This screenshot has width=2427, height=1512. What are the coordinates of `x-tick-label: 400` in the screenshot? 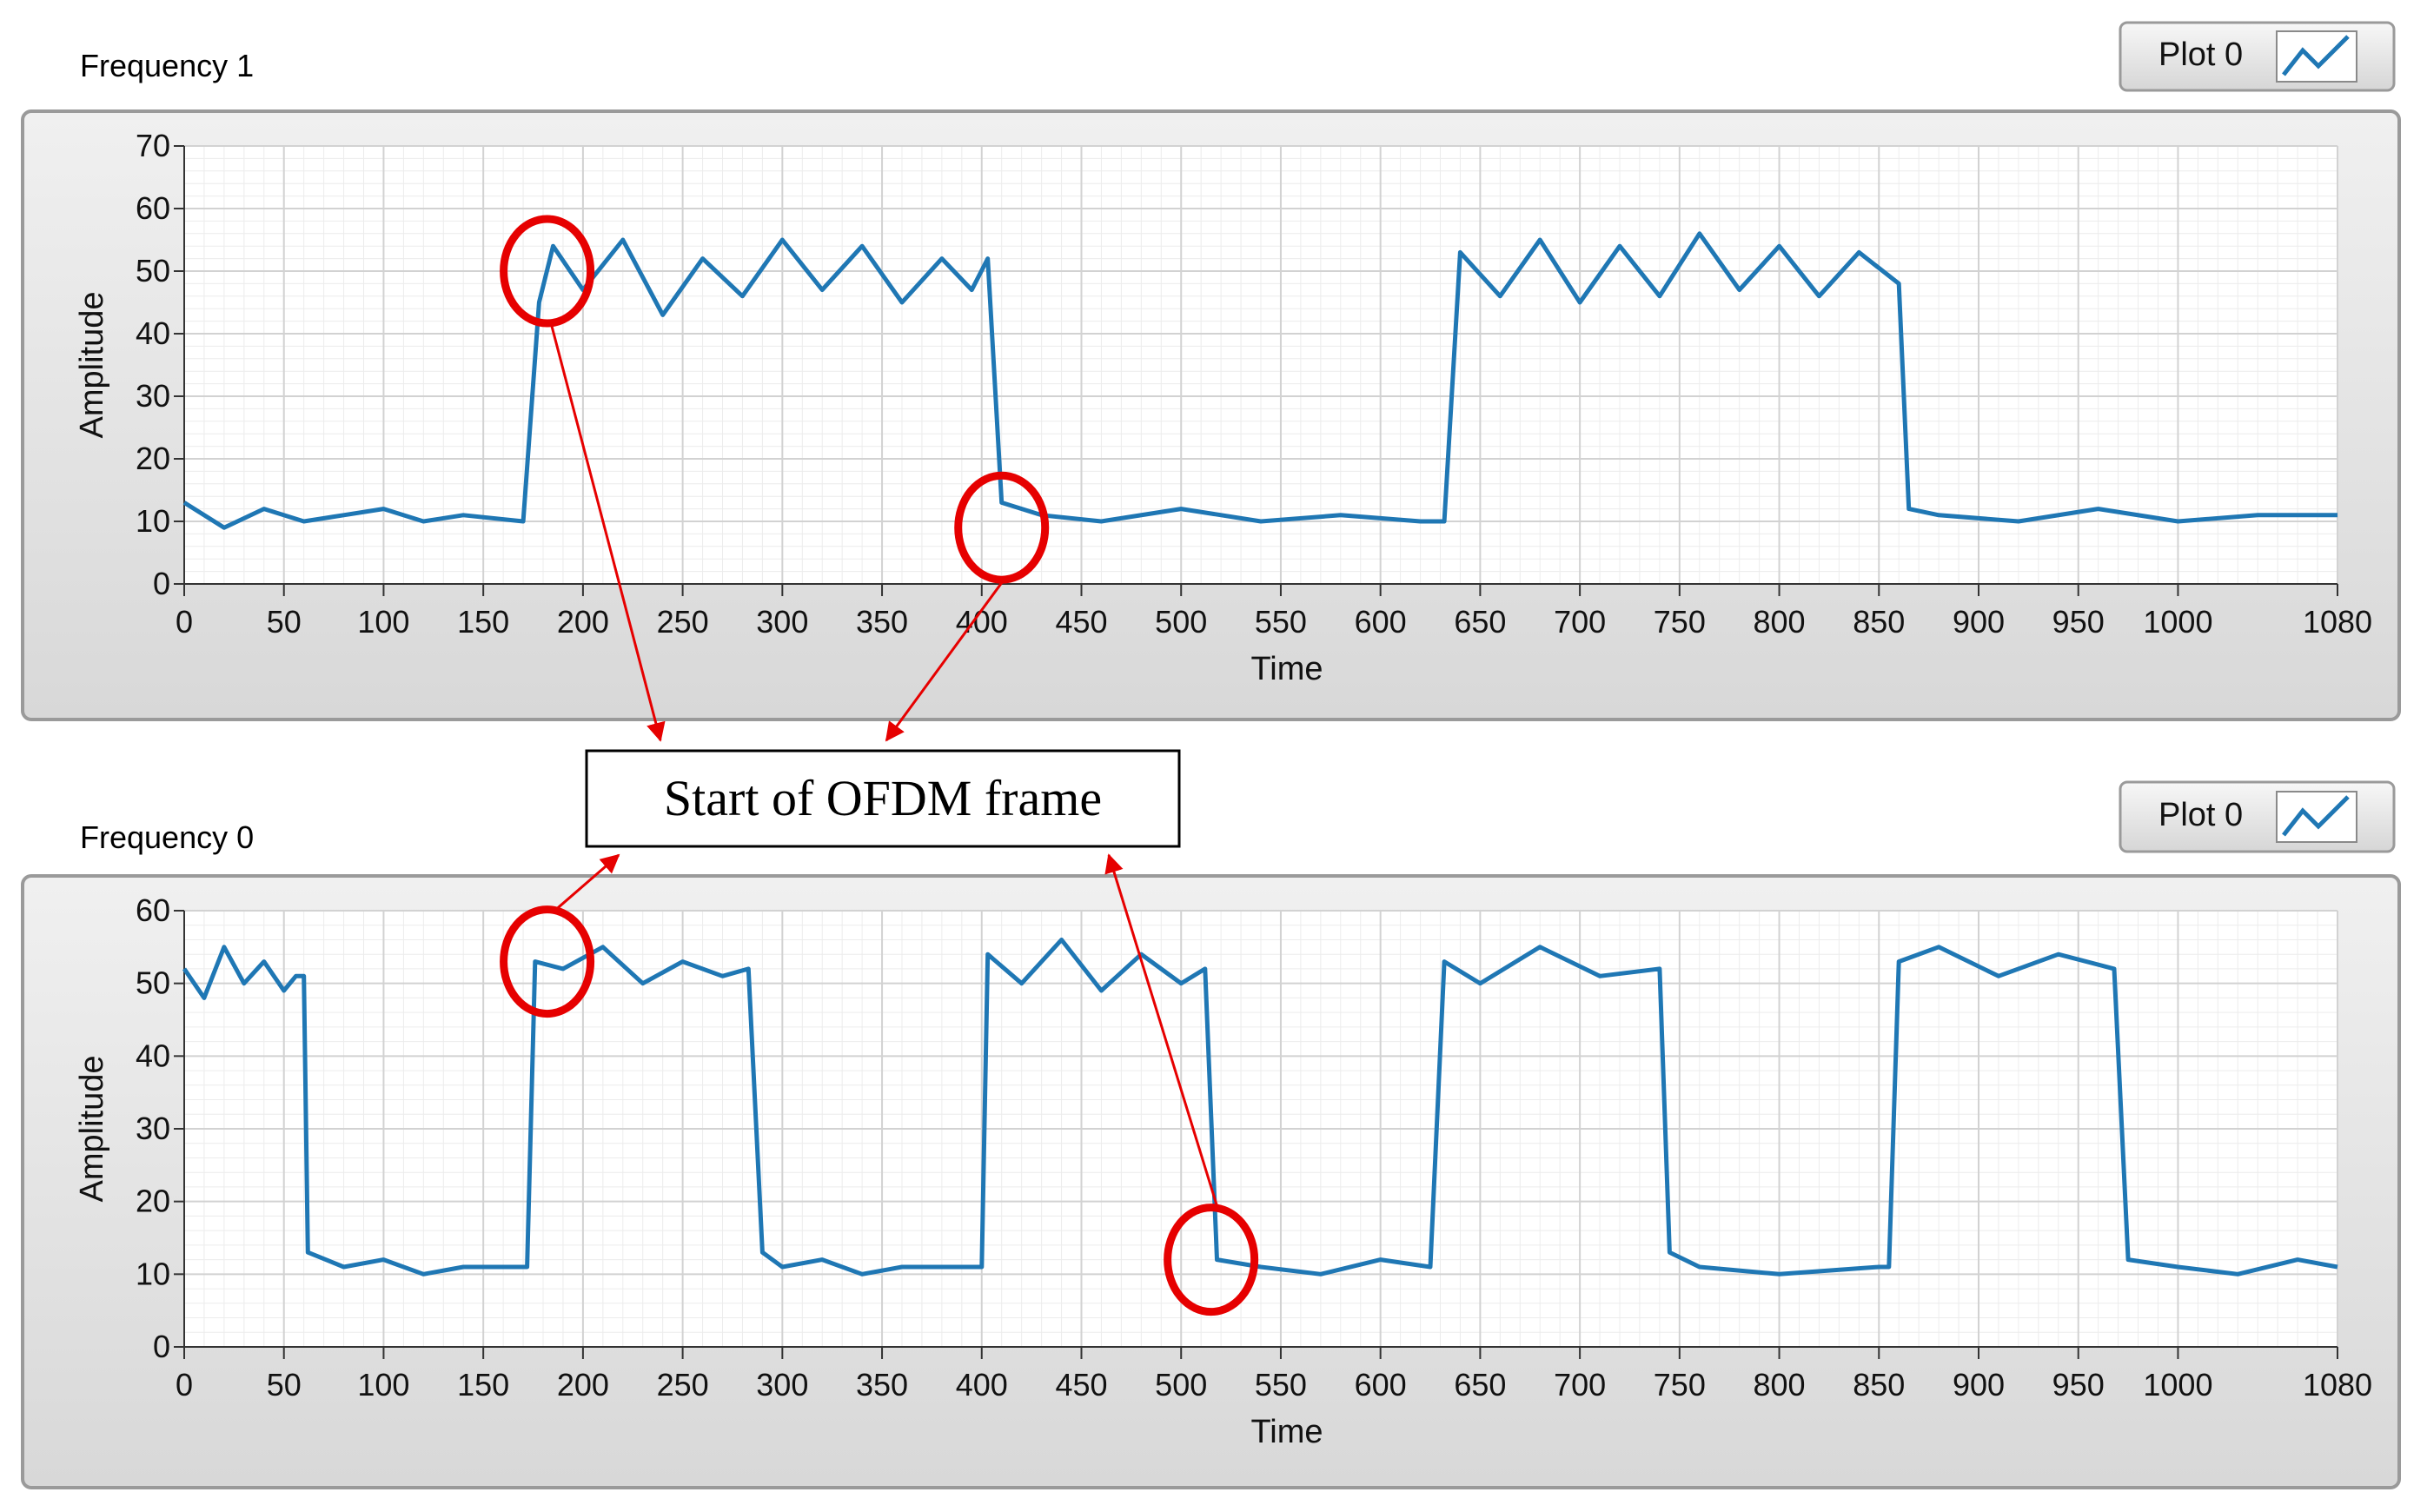 It's located at (982, 1385).